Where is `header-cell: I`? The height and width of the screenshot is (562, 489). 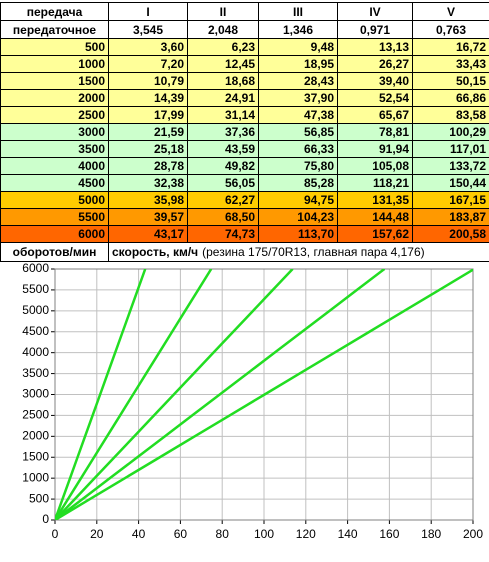 header-cell: I is located at coordinates (148, 12).